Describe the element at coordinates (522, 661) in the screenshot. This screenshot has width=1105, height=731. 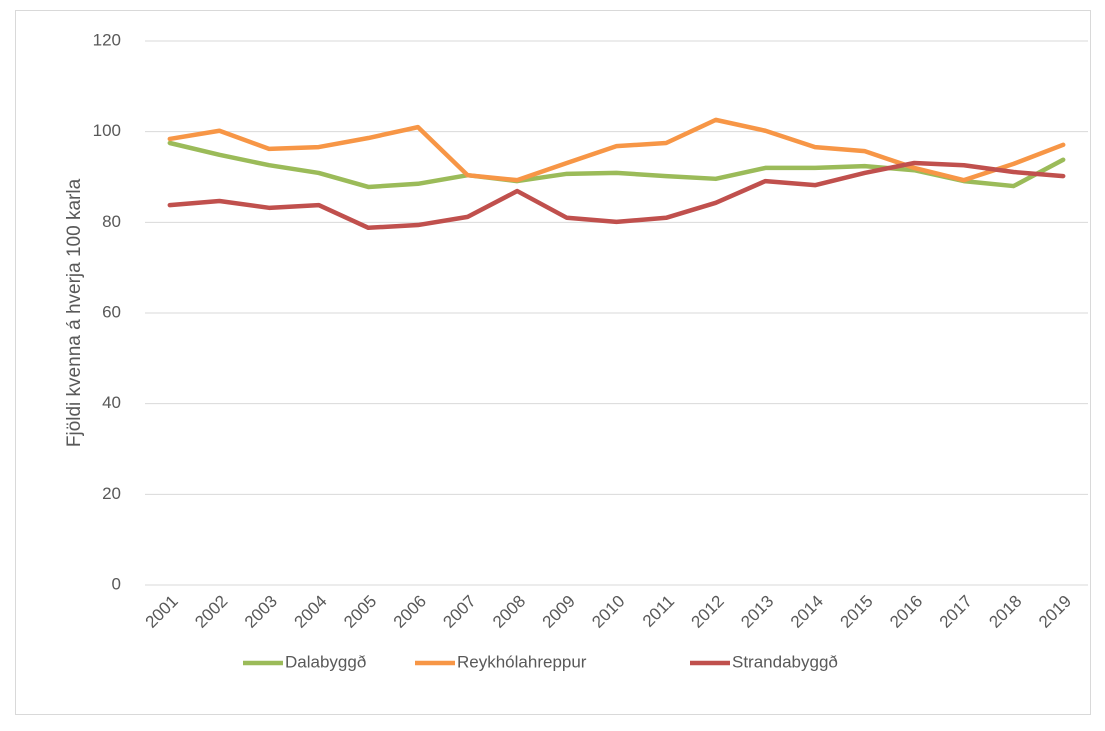
I see `legend-label: Reykhólahreppur` at that location.